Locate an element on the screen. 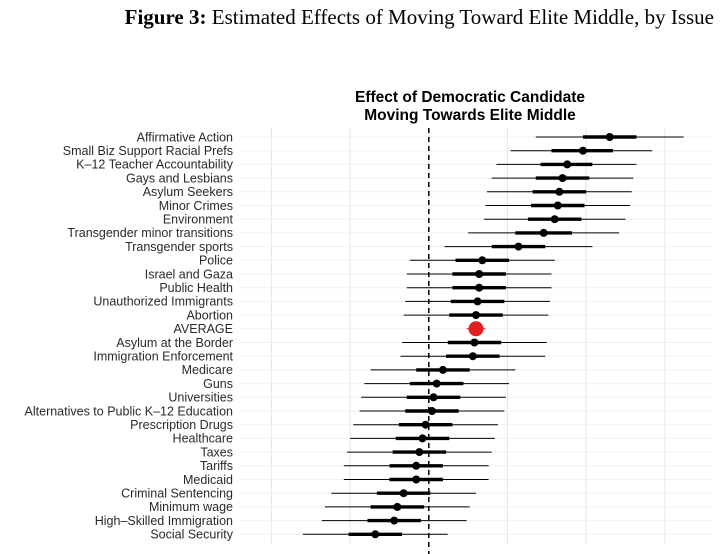  issue-label: Small Biz Support Racial Prefs is located at coordinates (148, 151).